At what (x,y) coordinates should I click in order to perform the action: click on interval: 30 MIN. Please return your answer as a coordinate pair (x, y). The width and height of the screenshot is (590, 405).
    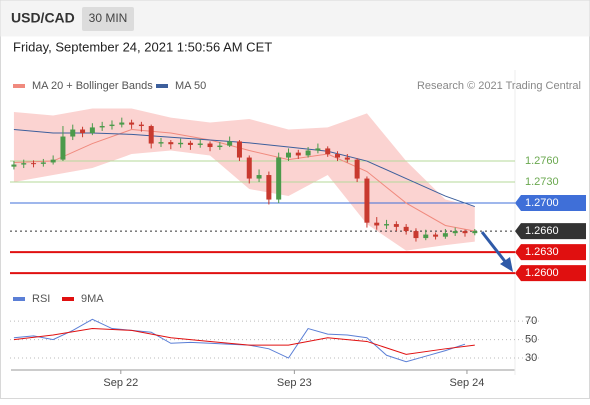
    Looking at the image, I should click on (108, 18).